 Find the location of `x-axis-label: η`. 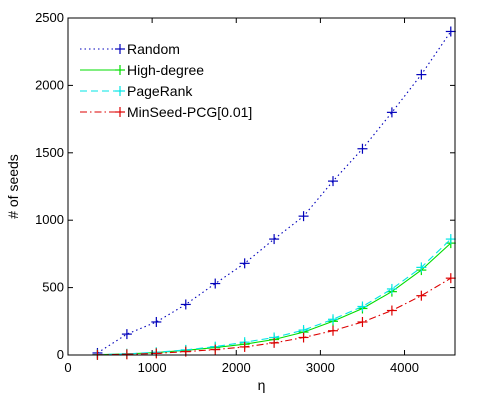

x-axis-label: η is located at coordinates (262, 385).